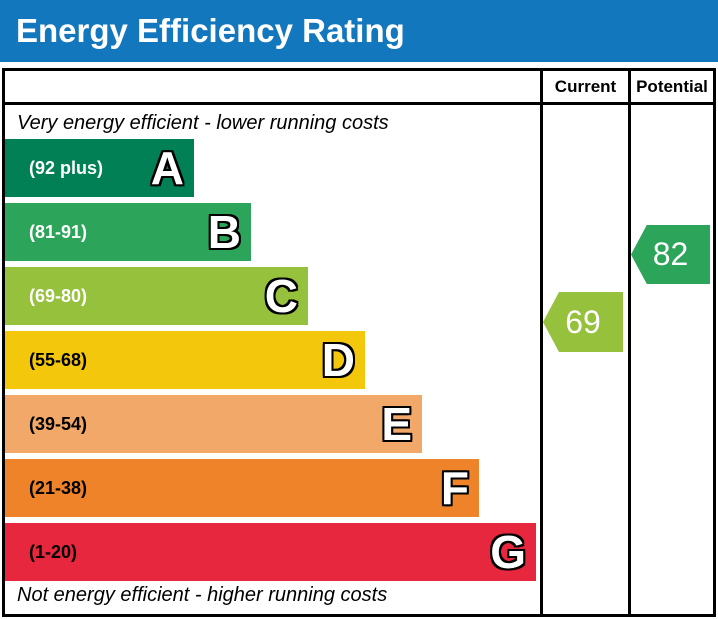 This screenshot has height=619, width=718. Describe the element at coordinates (167, 168) in the screenshot. I see `band-a-letter: A` at that location.